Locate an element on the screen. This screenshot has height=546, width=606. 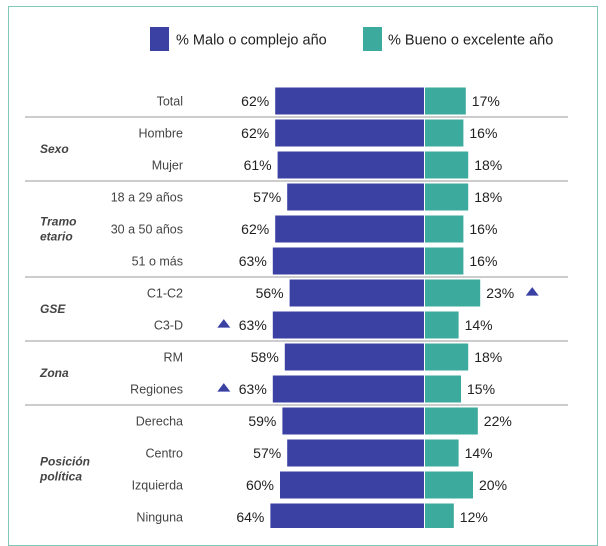
category-label: Centro is located at coordinates (164, 454).